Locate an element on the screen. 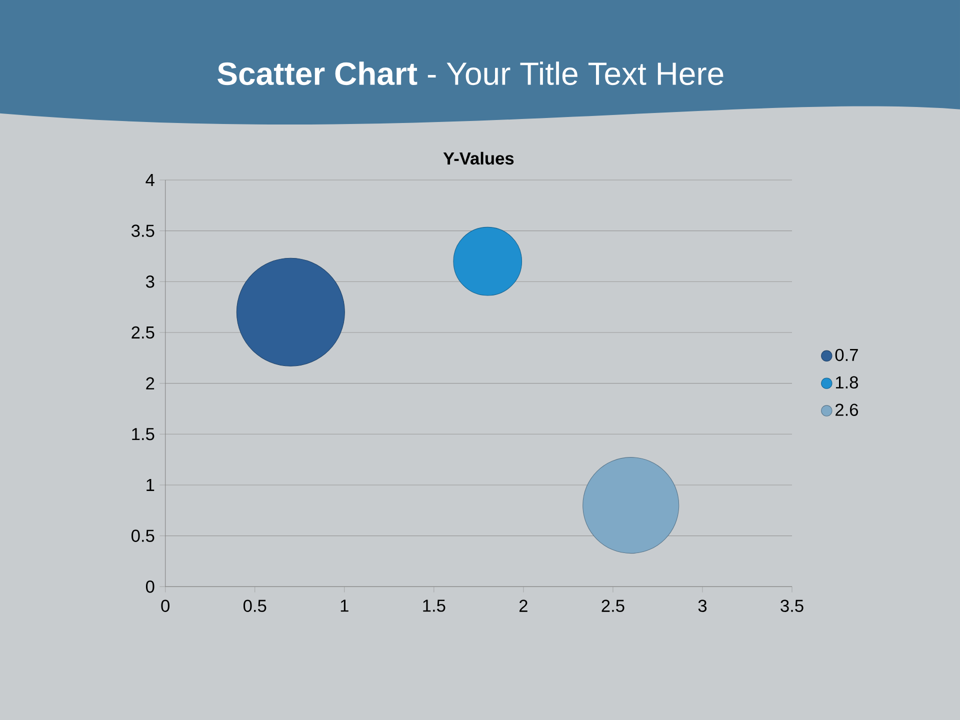 This screenshot has height=720, width=960. x-tick-label: 1.5 is located at coordinates (434, 606).